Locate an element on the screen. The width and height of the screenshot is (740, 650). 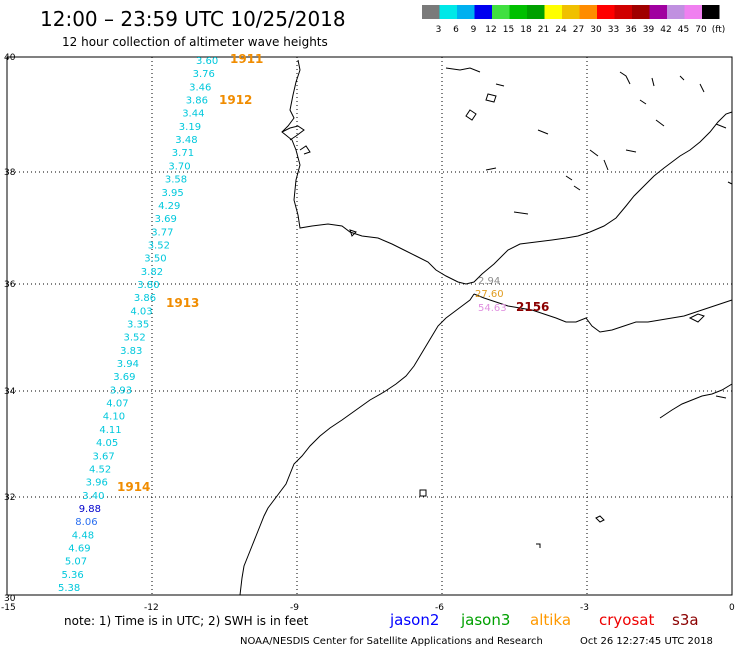
lon-label-minus9: -9 is located at coordinates (294, 608).